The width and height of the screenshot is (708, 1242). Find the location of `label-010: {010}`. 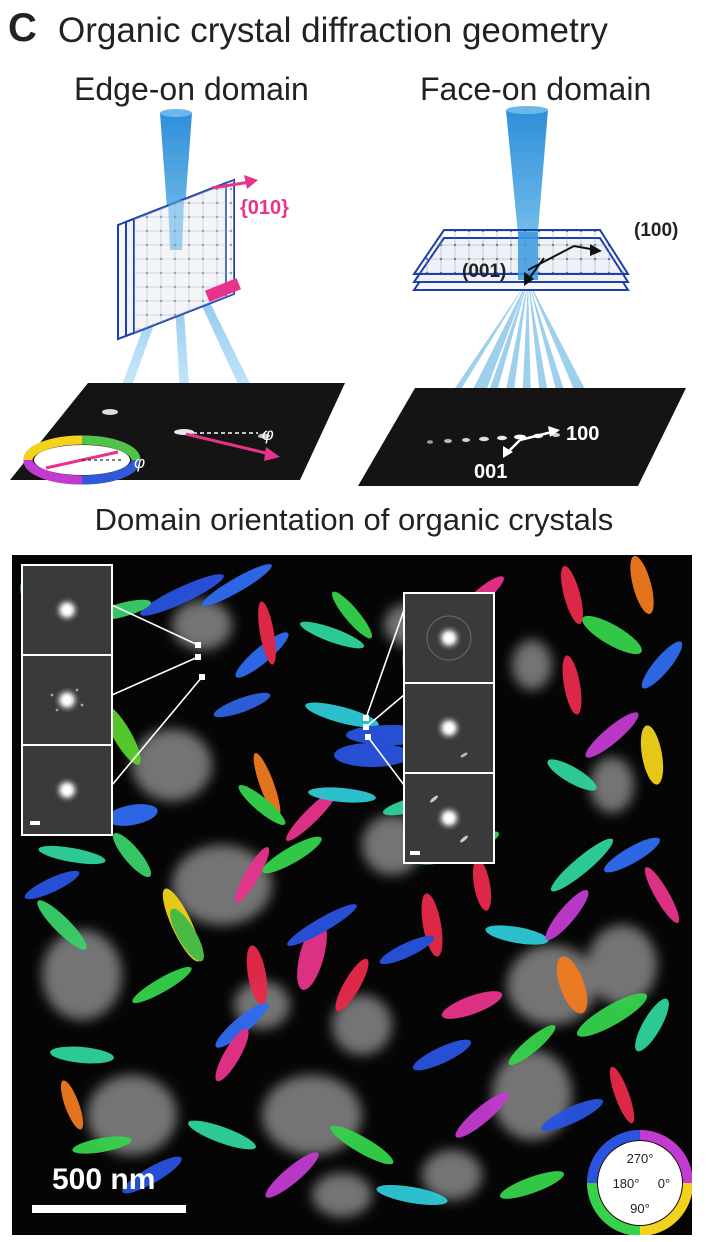

label-010: {010} is located at coordinates (264, 208).